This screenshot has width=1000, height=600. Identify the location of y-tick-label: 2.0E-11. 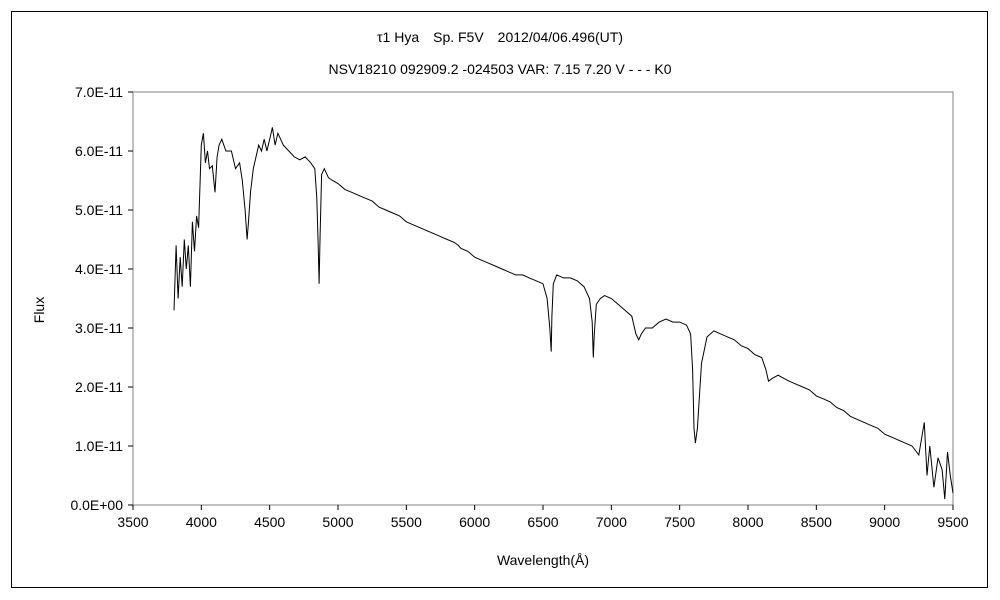
(99, 387).